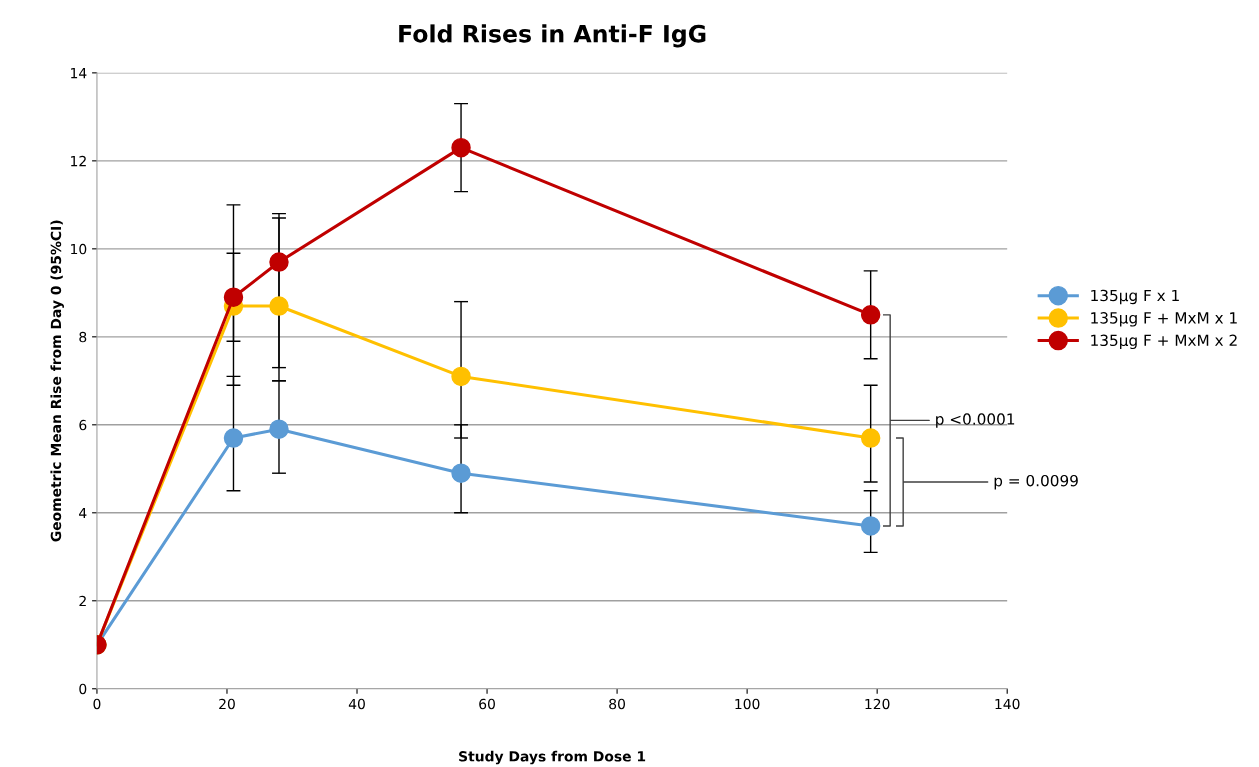  I want to click on legend-label: 135µg F x 1, so click(1135, 297).